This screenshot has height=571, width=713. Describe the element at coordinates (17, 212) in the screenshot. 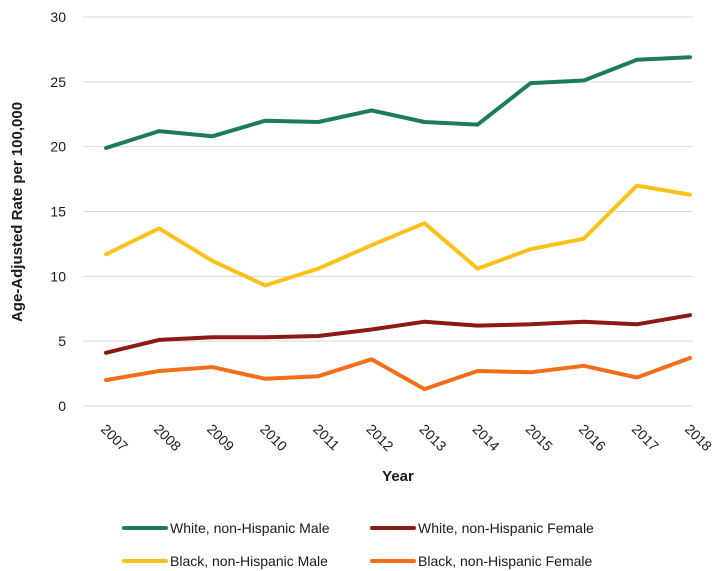

I see `y-axis-title: Age-Adjusted Rate per 100,000` at that location.